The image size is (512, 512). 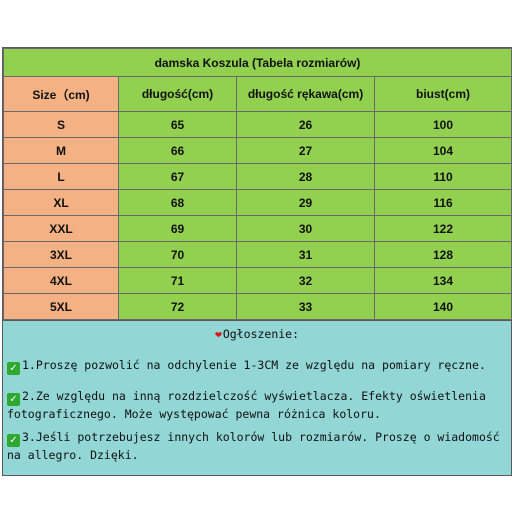 What do you see at coordinates (218, 334) in the screenshot?
I see `heart-icon: ❤` at bounding box center [218, 334].